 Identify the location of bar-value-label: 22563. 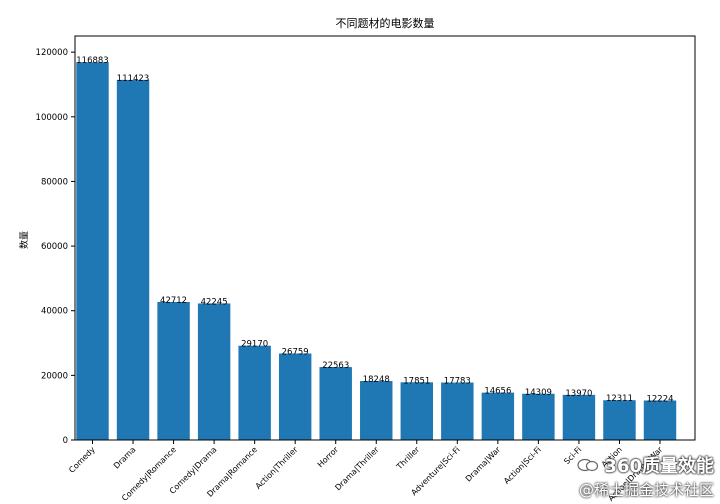
(335, 366).